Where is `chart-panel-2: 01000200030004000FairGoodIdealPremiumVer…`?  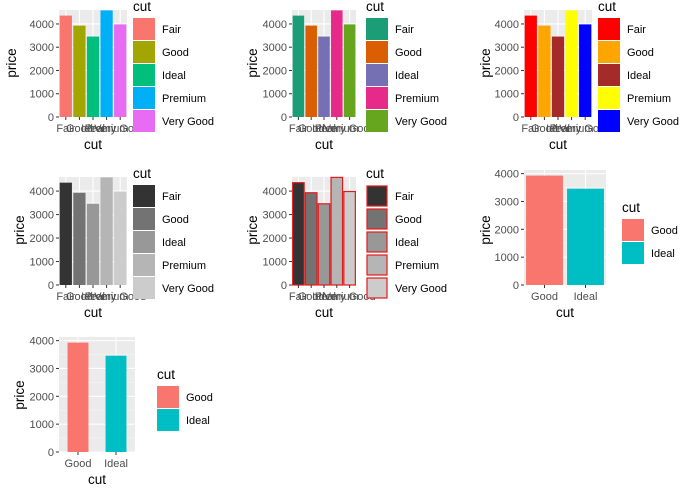 chart-panel-2: 01000200030004000FairGoodIdealPremiumVer… is located at coordinates (346, 76).